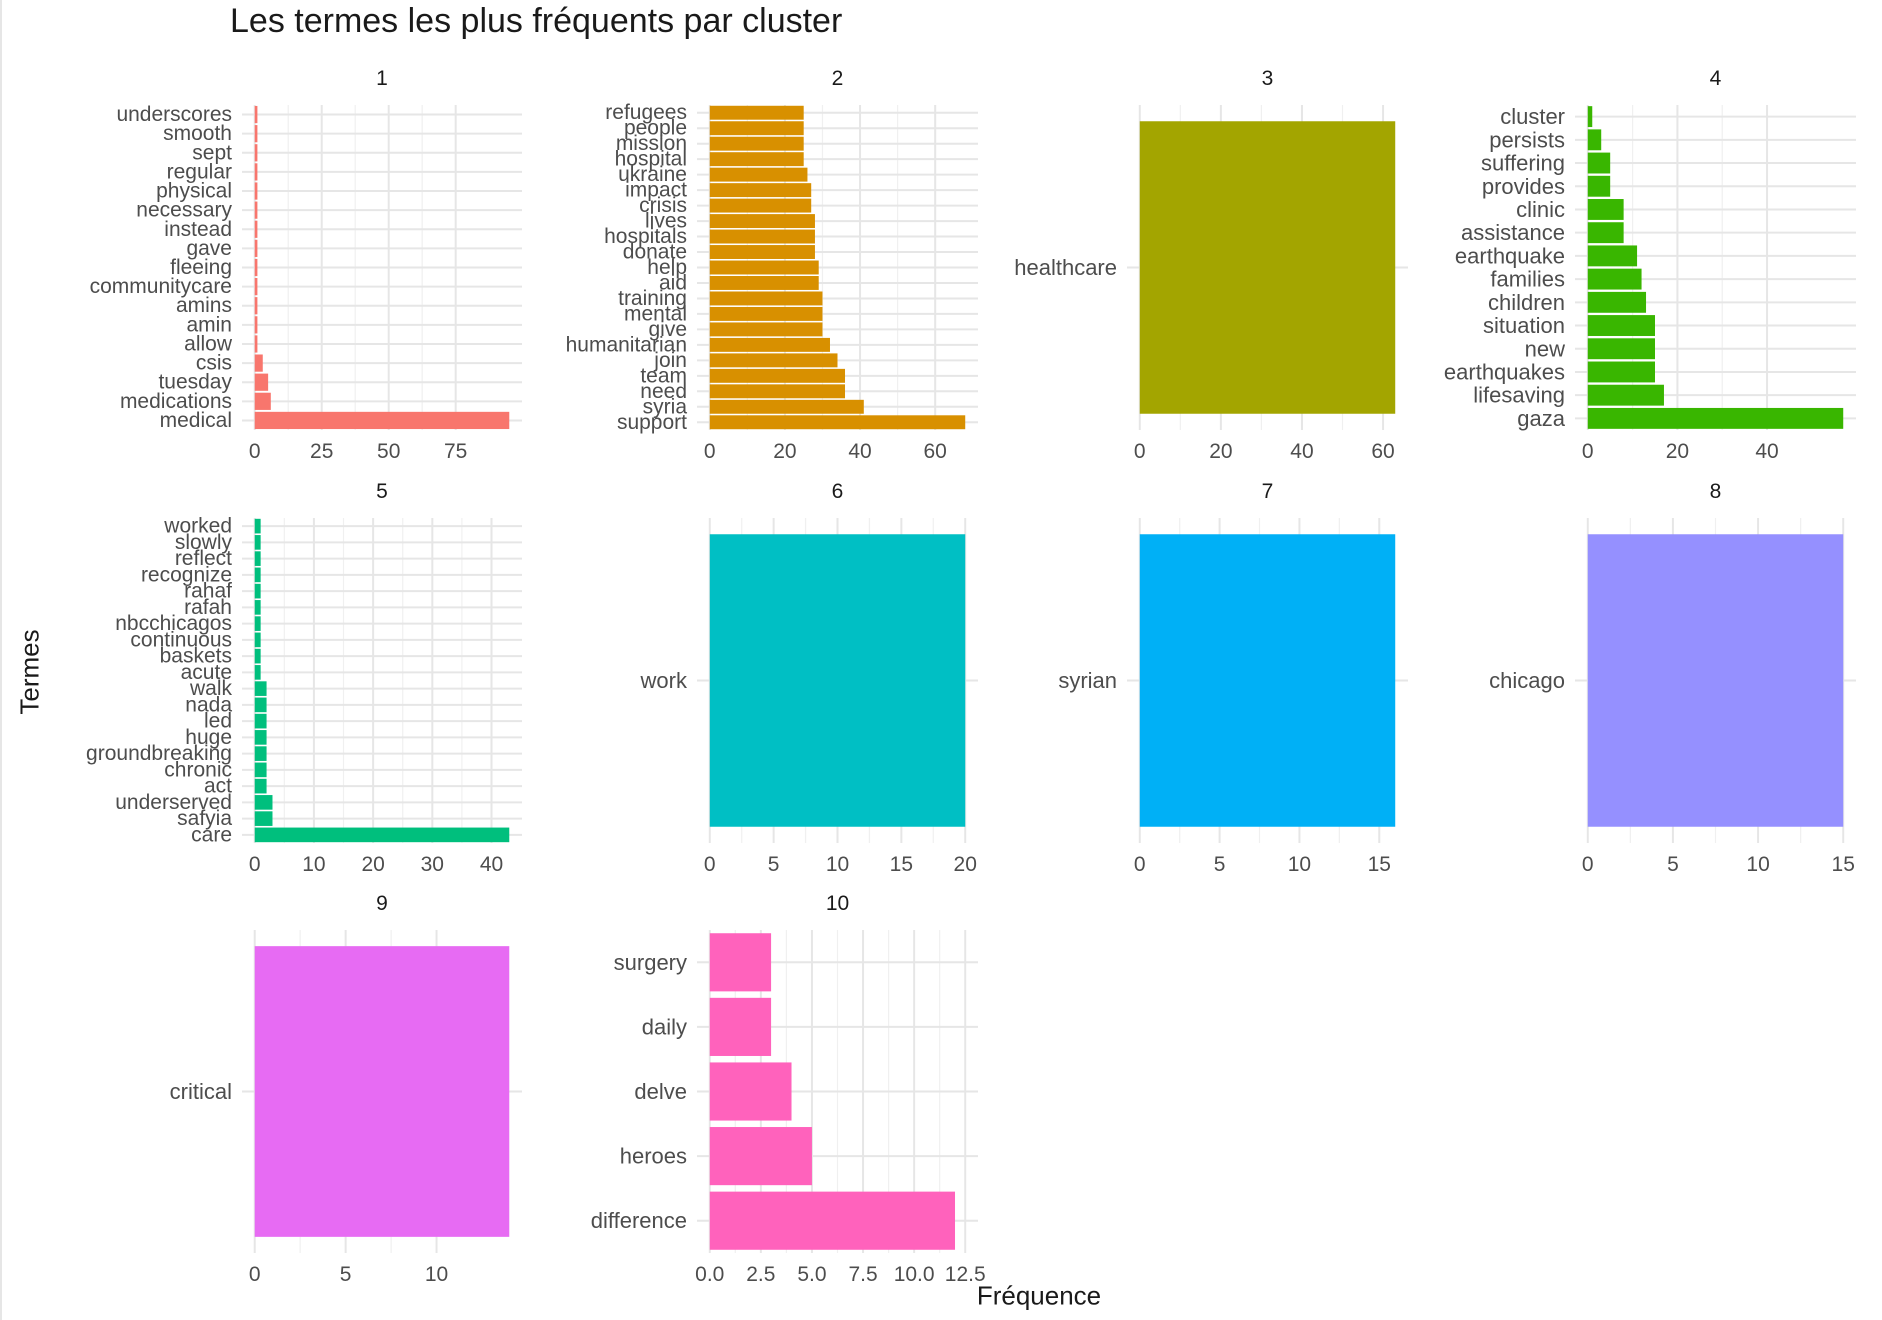 This screenshot has width=1882, height=1320. I want to click on category-tick-label: families, so click(1527, 279).